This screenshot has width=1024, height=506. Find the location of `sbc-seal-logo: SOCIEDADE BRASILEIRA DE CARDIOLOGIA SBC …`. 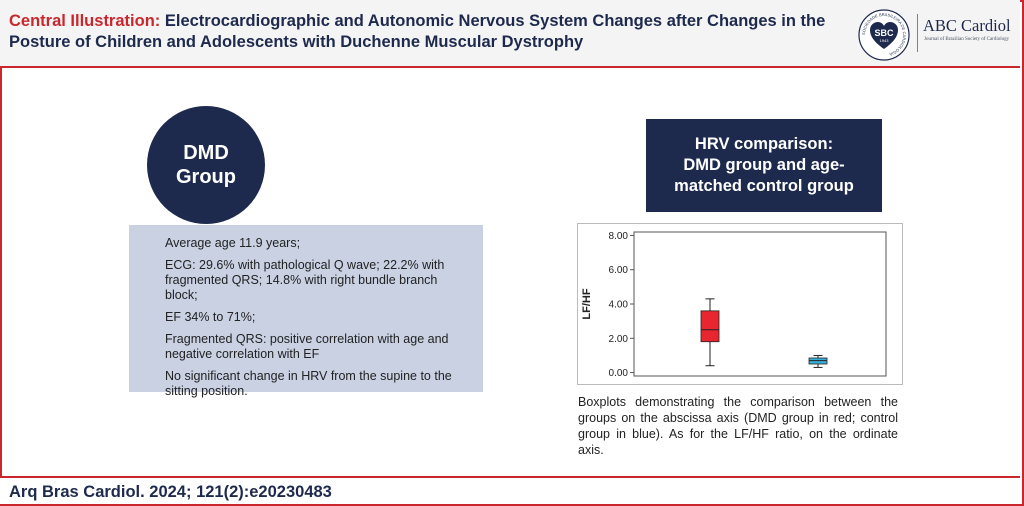

sbc-seal-logo: SOCIEDADE BRASILEIRA DE CARDIOLOGIA SBC … is located at coordinates (884, 35).